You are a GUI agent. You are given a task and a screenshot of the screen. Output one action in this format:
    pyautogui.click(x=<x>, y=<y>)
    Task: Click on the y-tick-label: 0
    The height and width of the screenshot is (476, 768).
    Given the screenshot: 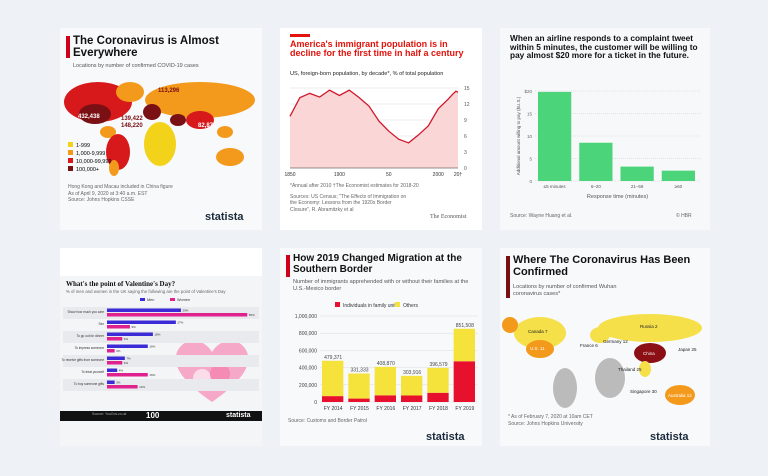 What is the action you would take?
    pyautogui.click(x=530, y=181)
    